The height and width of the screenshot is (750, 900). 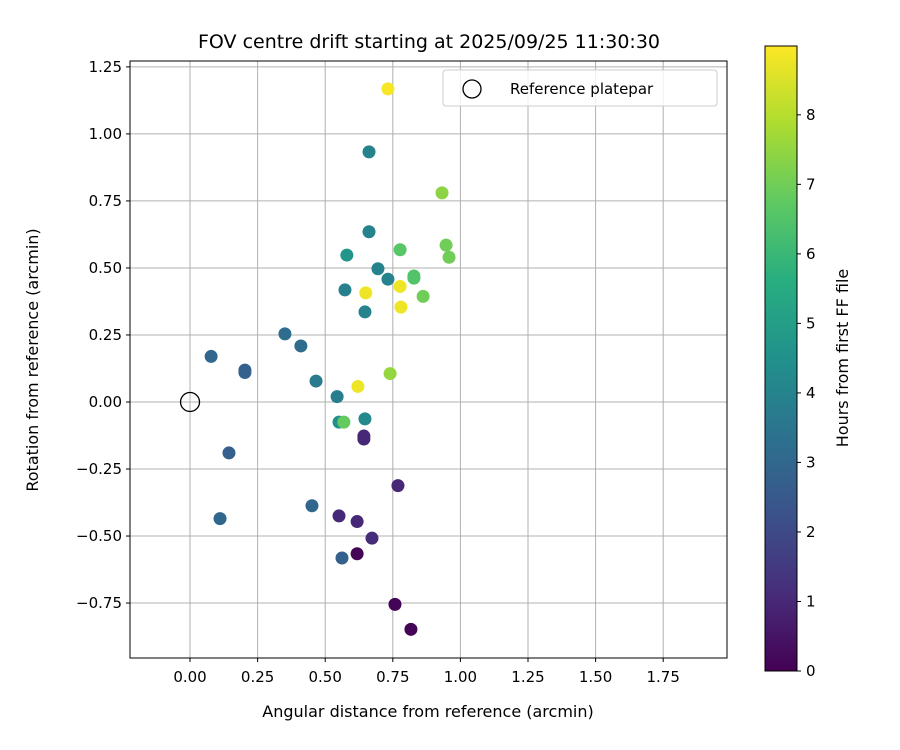 What do you see at coordinates (257, 677) in the screenshot?
I see `x-tick-label: 0.25` at bounding box center [257, 677].